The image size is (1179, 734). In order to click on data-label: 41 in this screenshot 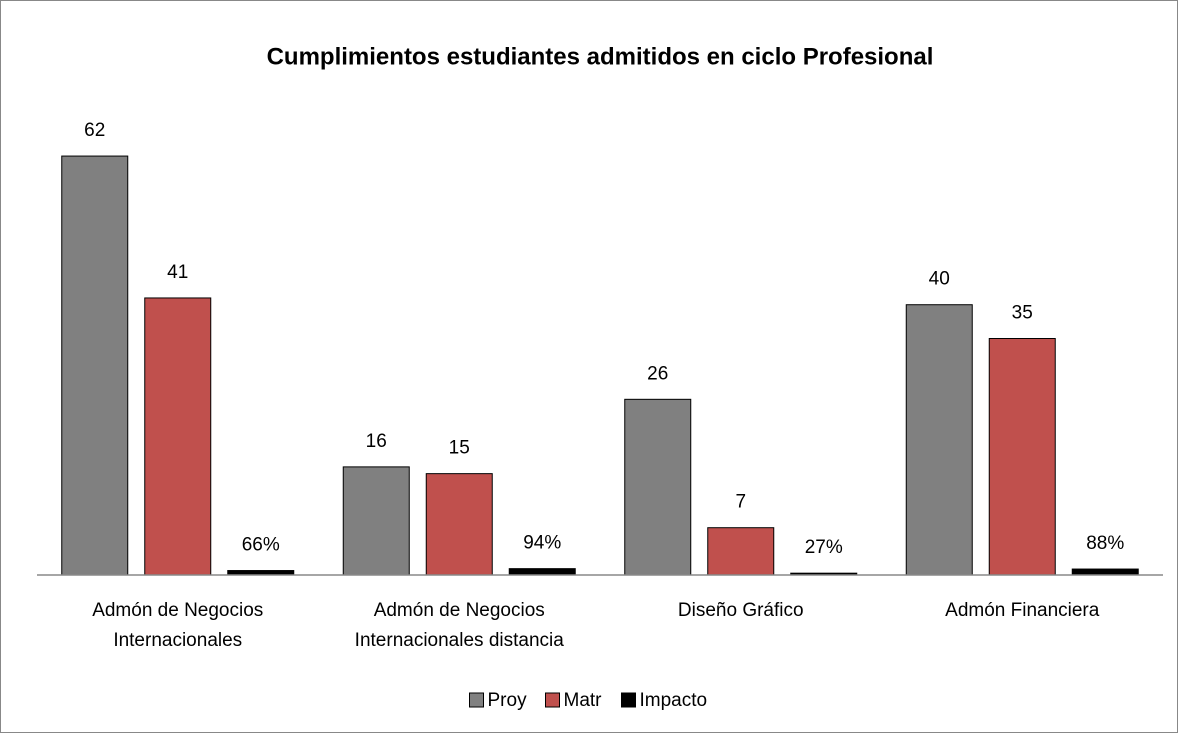, I will do `click(177, 272)`.